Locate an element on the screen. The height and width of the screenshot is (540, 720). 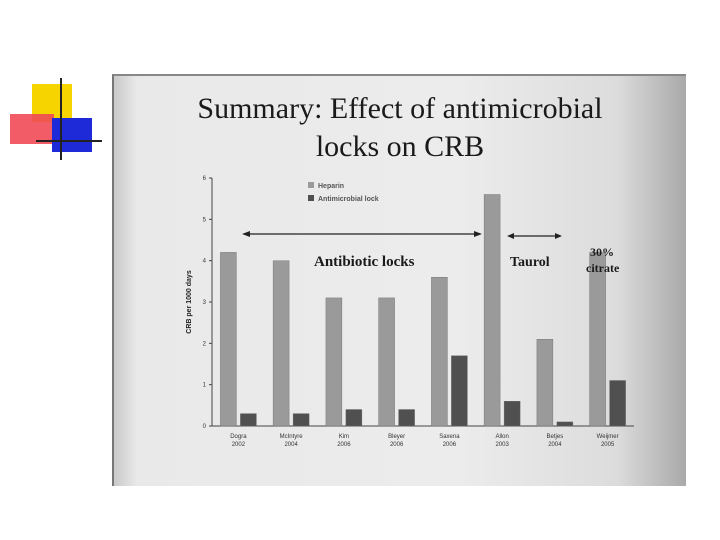
taurol-arrow-right-icon is located at coordinates (558, 236).